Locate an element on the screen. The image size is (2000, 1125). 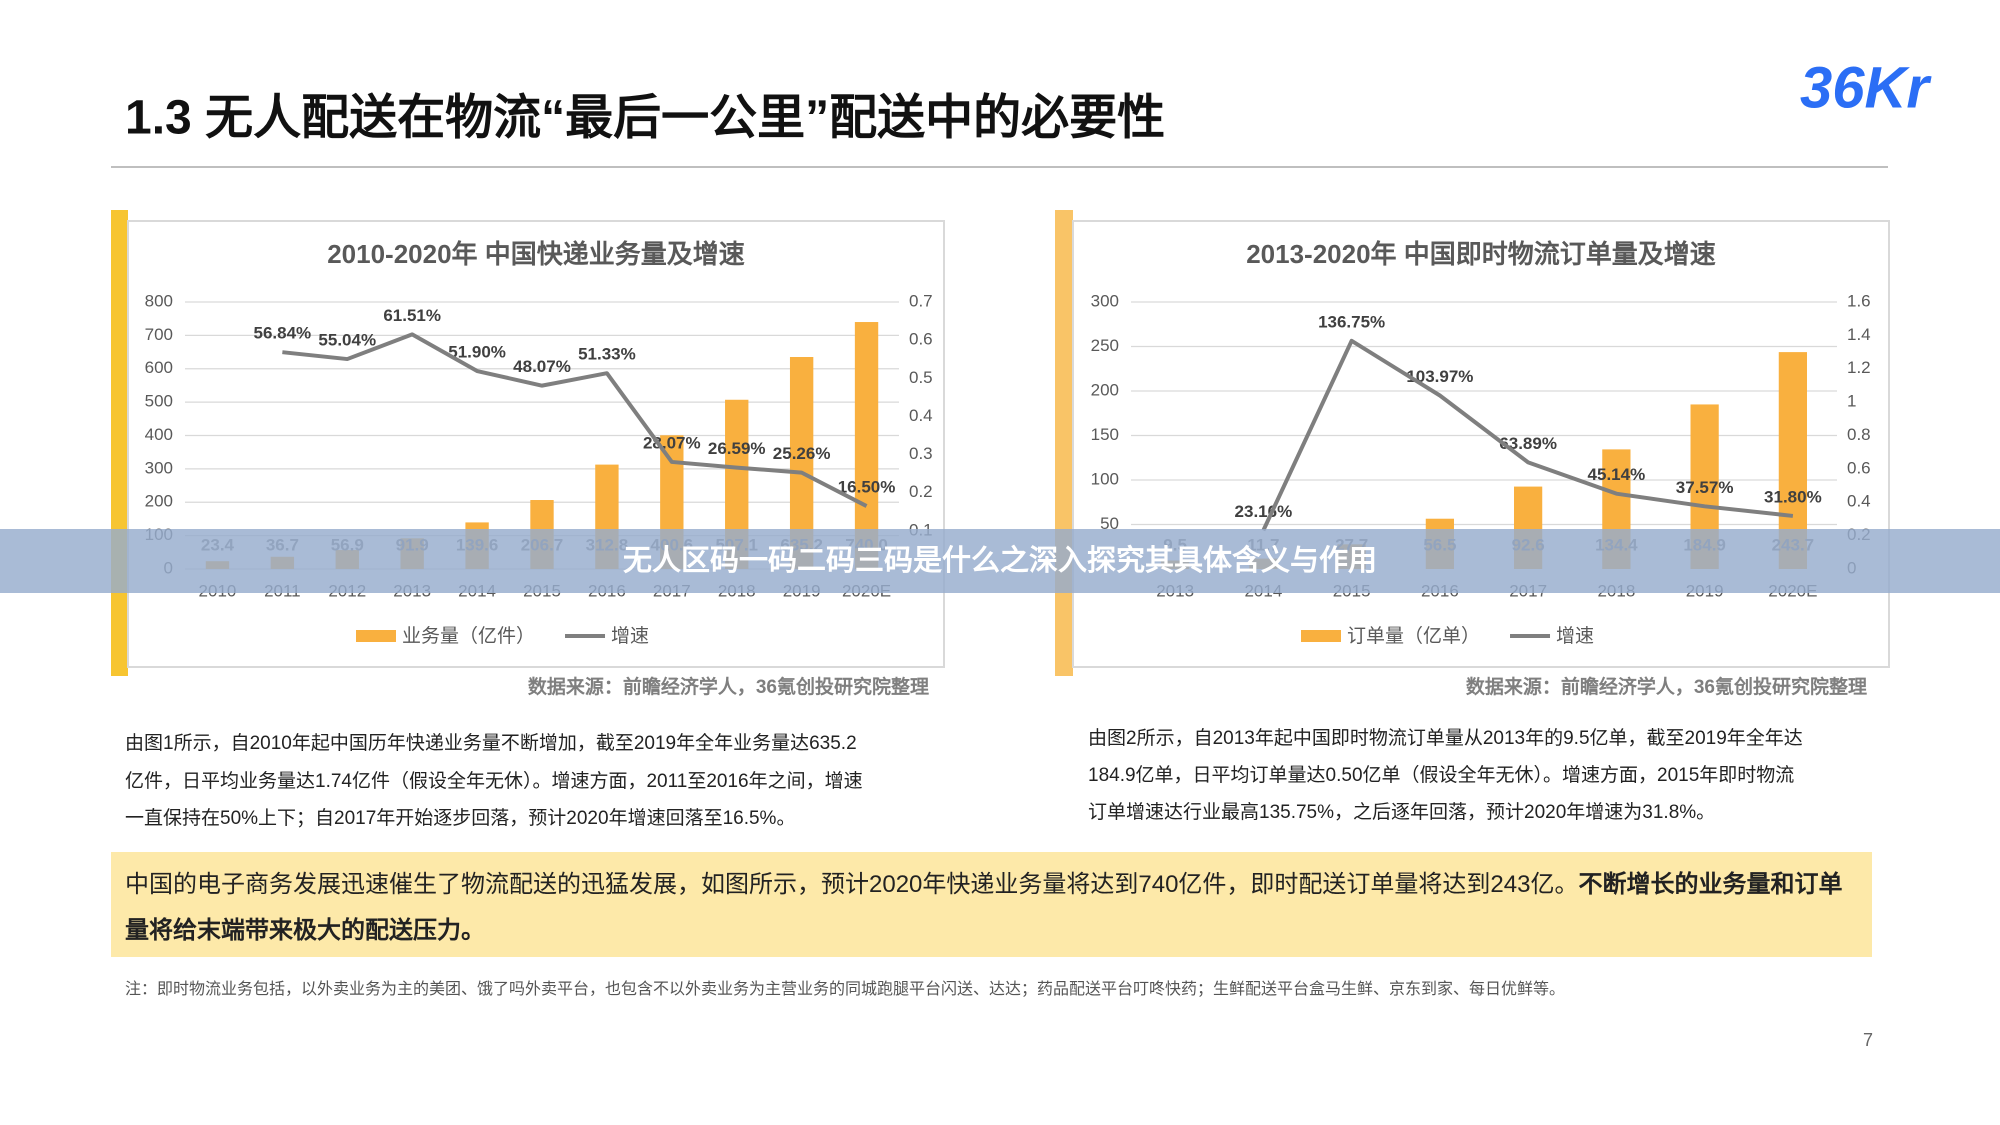
y-tick-label: 400 is located at coordinates (159, 434).